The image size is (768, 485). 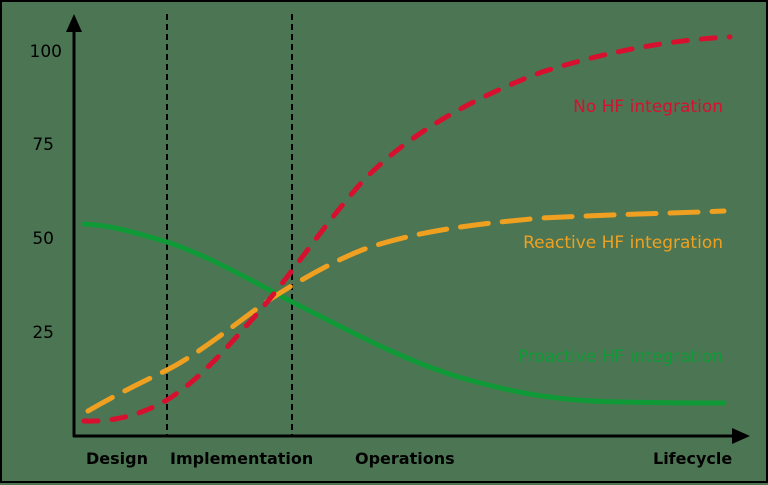 I want to click on y-tick-25: 25, so click(x=43, y=333).